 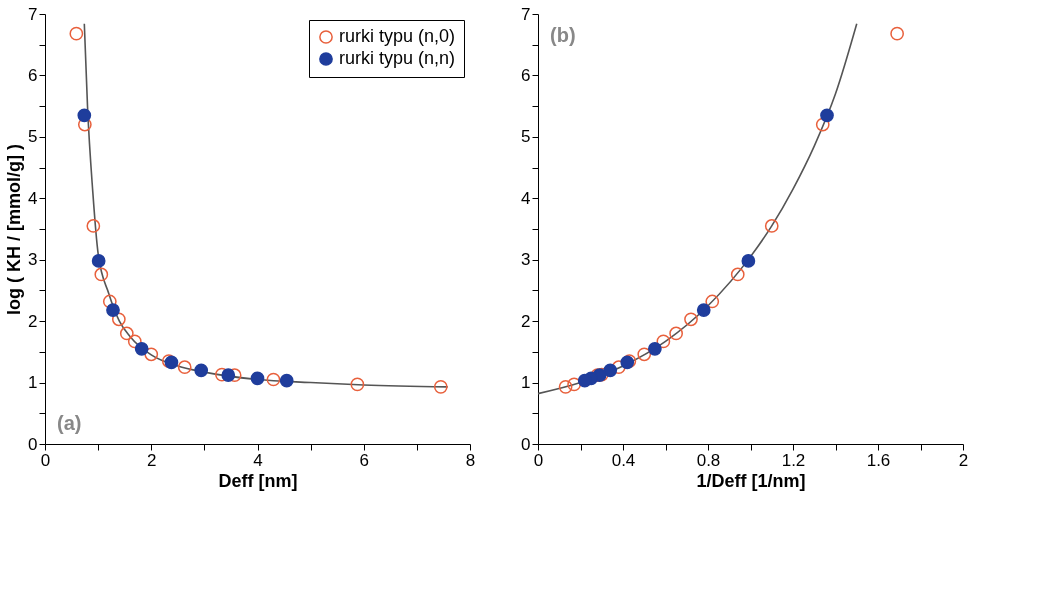 What do you see at coordinates (708, 460) in the screenshot?
I see `x-tick-label: 0.8` at bounding box center [708, 460].